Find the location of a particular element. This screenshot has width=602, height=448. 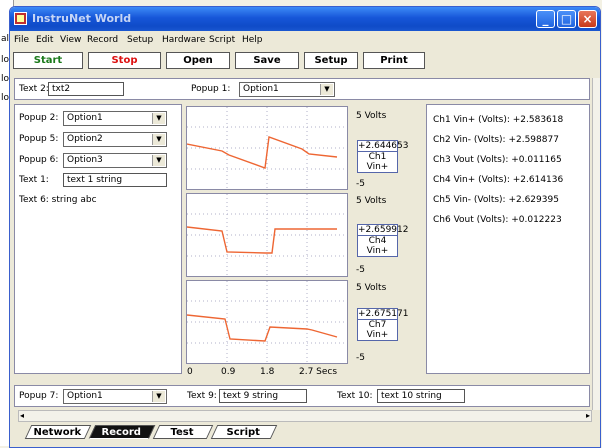

tab-label: Record is located at coordinates (121, 432).